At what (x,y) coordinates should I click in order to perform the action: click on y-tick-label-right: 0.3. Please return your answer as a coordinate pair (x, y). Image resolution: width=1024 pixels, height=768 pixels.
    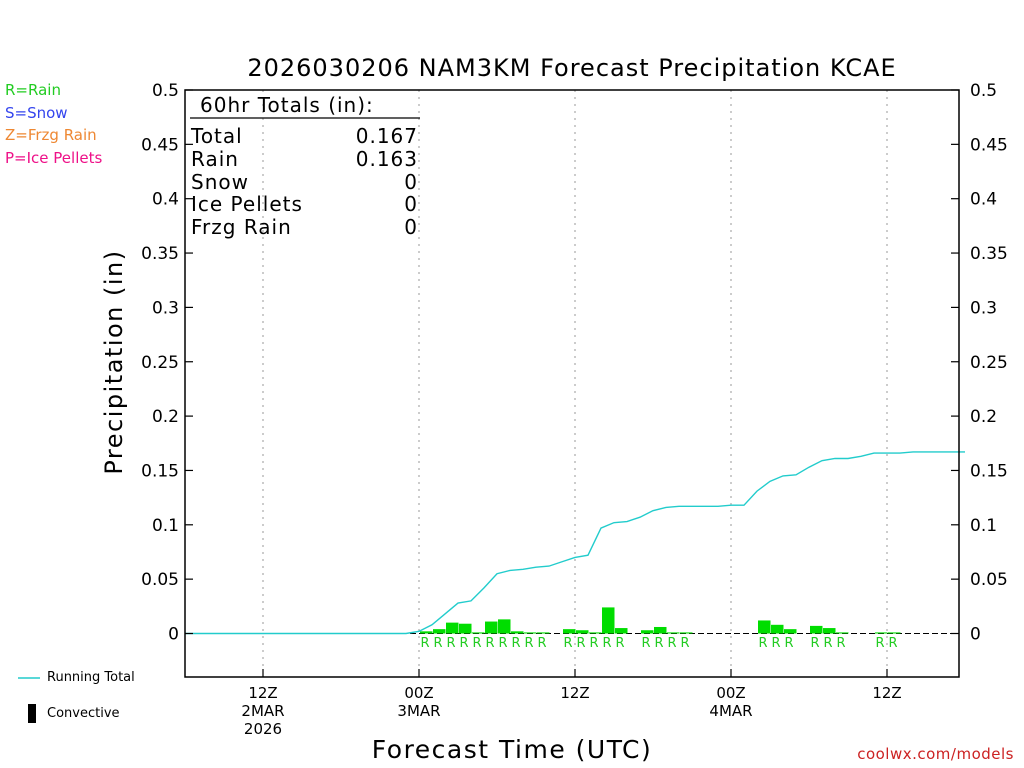
    Looking at the image, I should click on (983, 308).